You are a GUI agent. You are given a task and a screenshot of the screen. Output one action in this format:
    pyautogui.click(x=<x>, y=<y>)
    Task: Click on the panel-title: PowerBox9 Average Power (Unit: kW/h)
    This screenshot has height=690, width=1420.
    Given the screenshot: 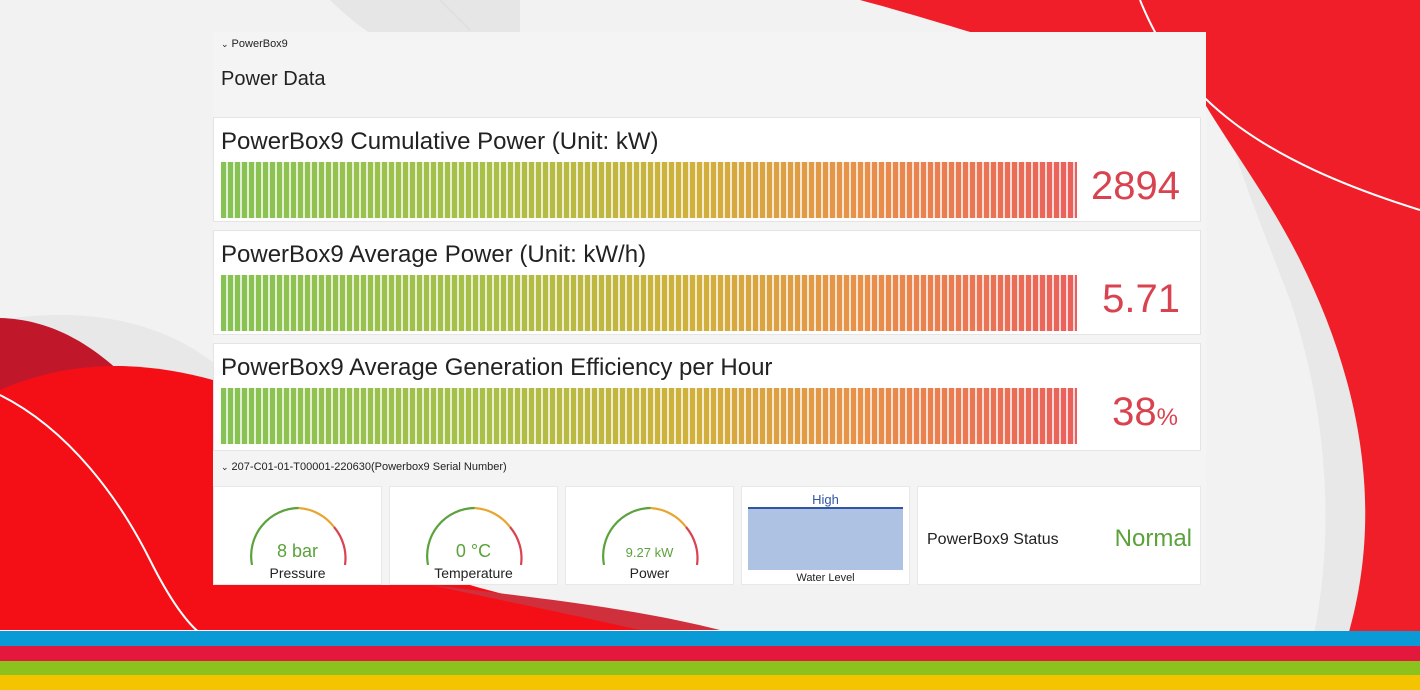 What is the action you would take?
    pyautogui.click(x=434, y=254)
    